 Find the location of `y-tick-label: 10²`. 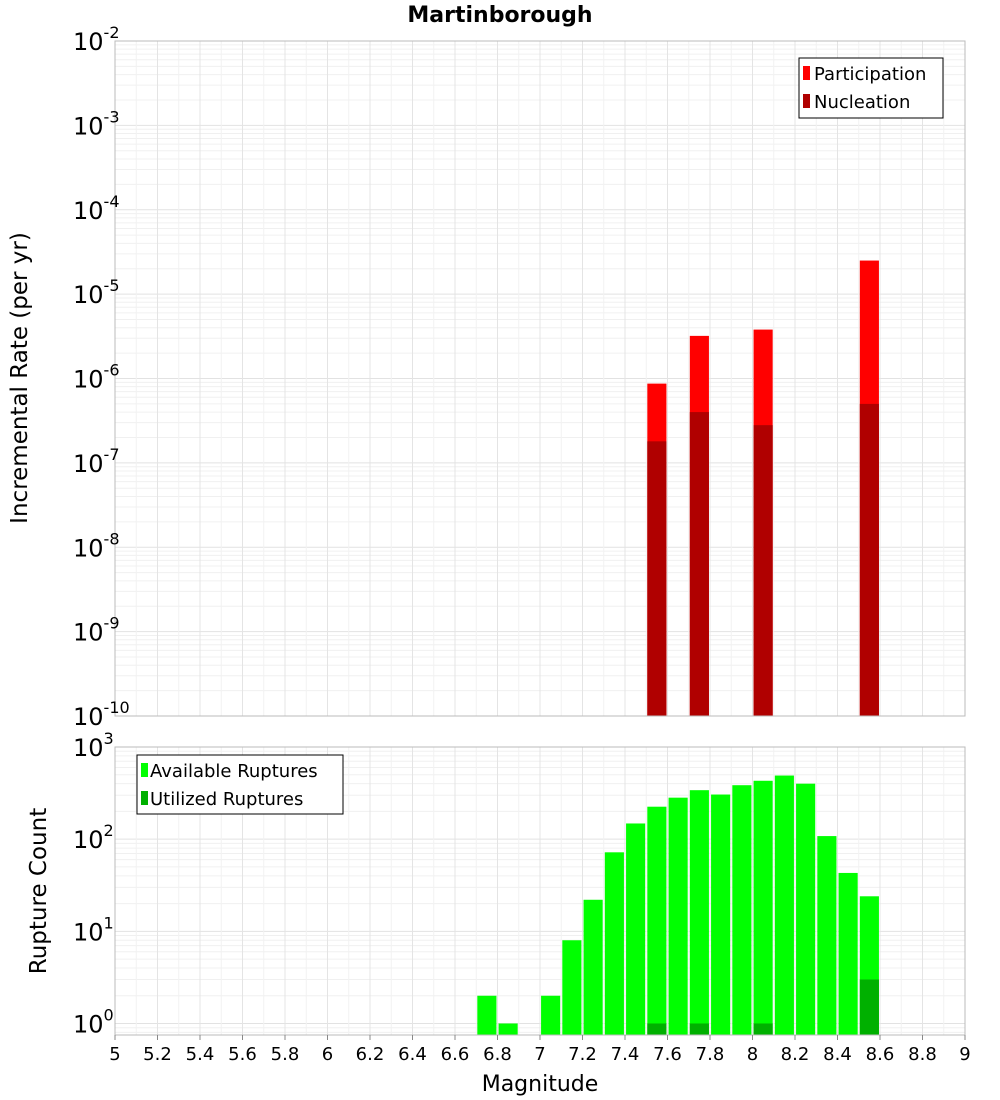

y-tick-label: 10² is located at coordinates (93, 837).